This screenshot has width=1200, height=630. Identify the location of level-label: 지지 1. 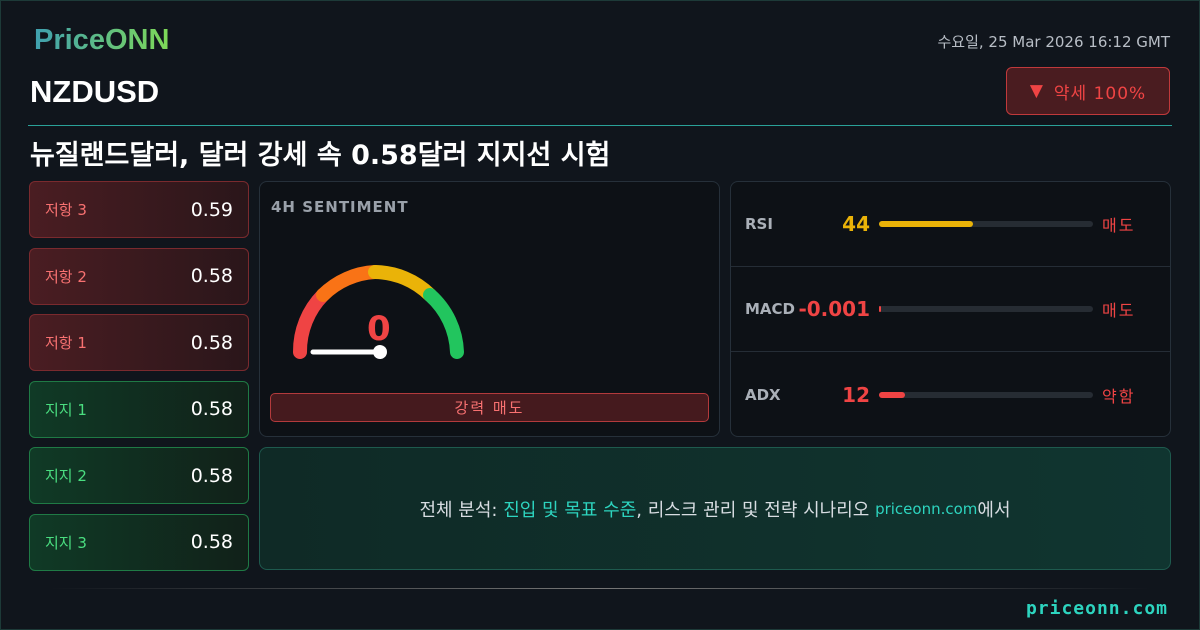
(66, 409).